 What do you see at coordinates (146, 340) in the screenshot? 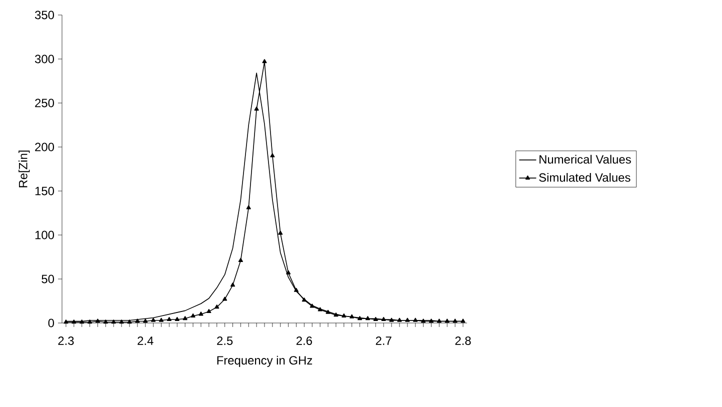
I see `x-tick-label: 2.4` at bounding box center [146, 340].